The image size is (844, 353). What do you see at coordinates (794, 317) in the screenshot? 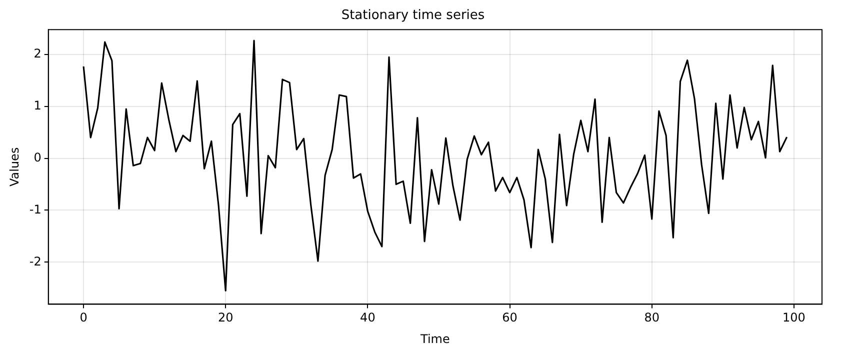
I see `x-tick-label: 100` at bounding box center [794, 317].